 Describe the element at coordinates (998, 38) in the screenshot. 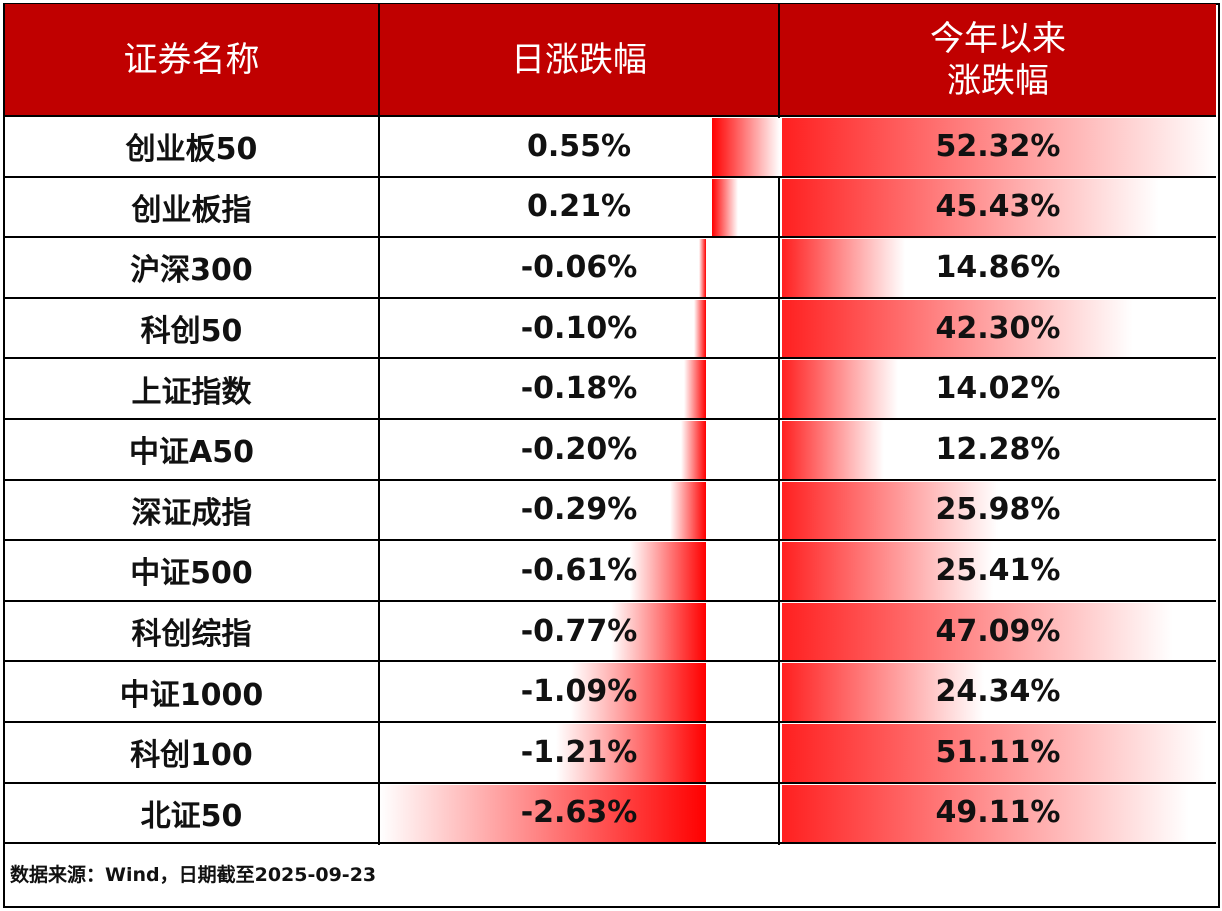

I see `header-ytd-change-line1: 今年以来` at that location.